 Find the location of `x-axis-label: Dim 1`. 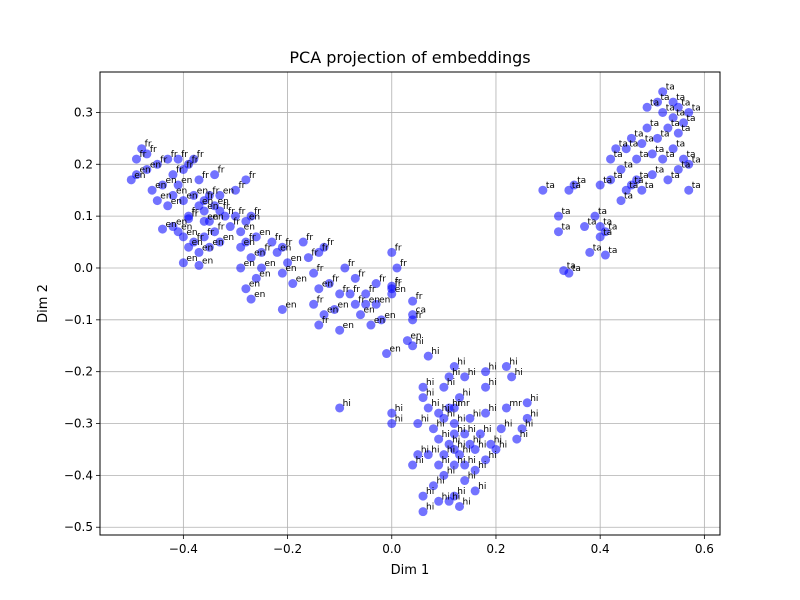

x-axis-label: Dim 1 is located at coordinates (410, 570).